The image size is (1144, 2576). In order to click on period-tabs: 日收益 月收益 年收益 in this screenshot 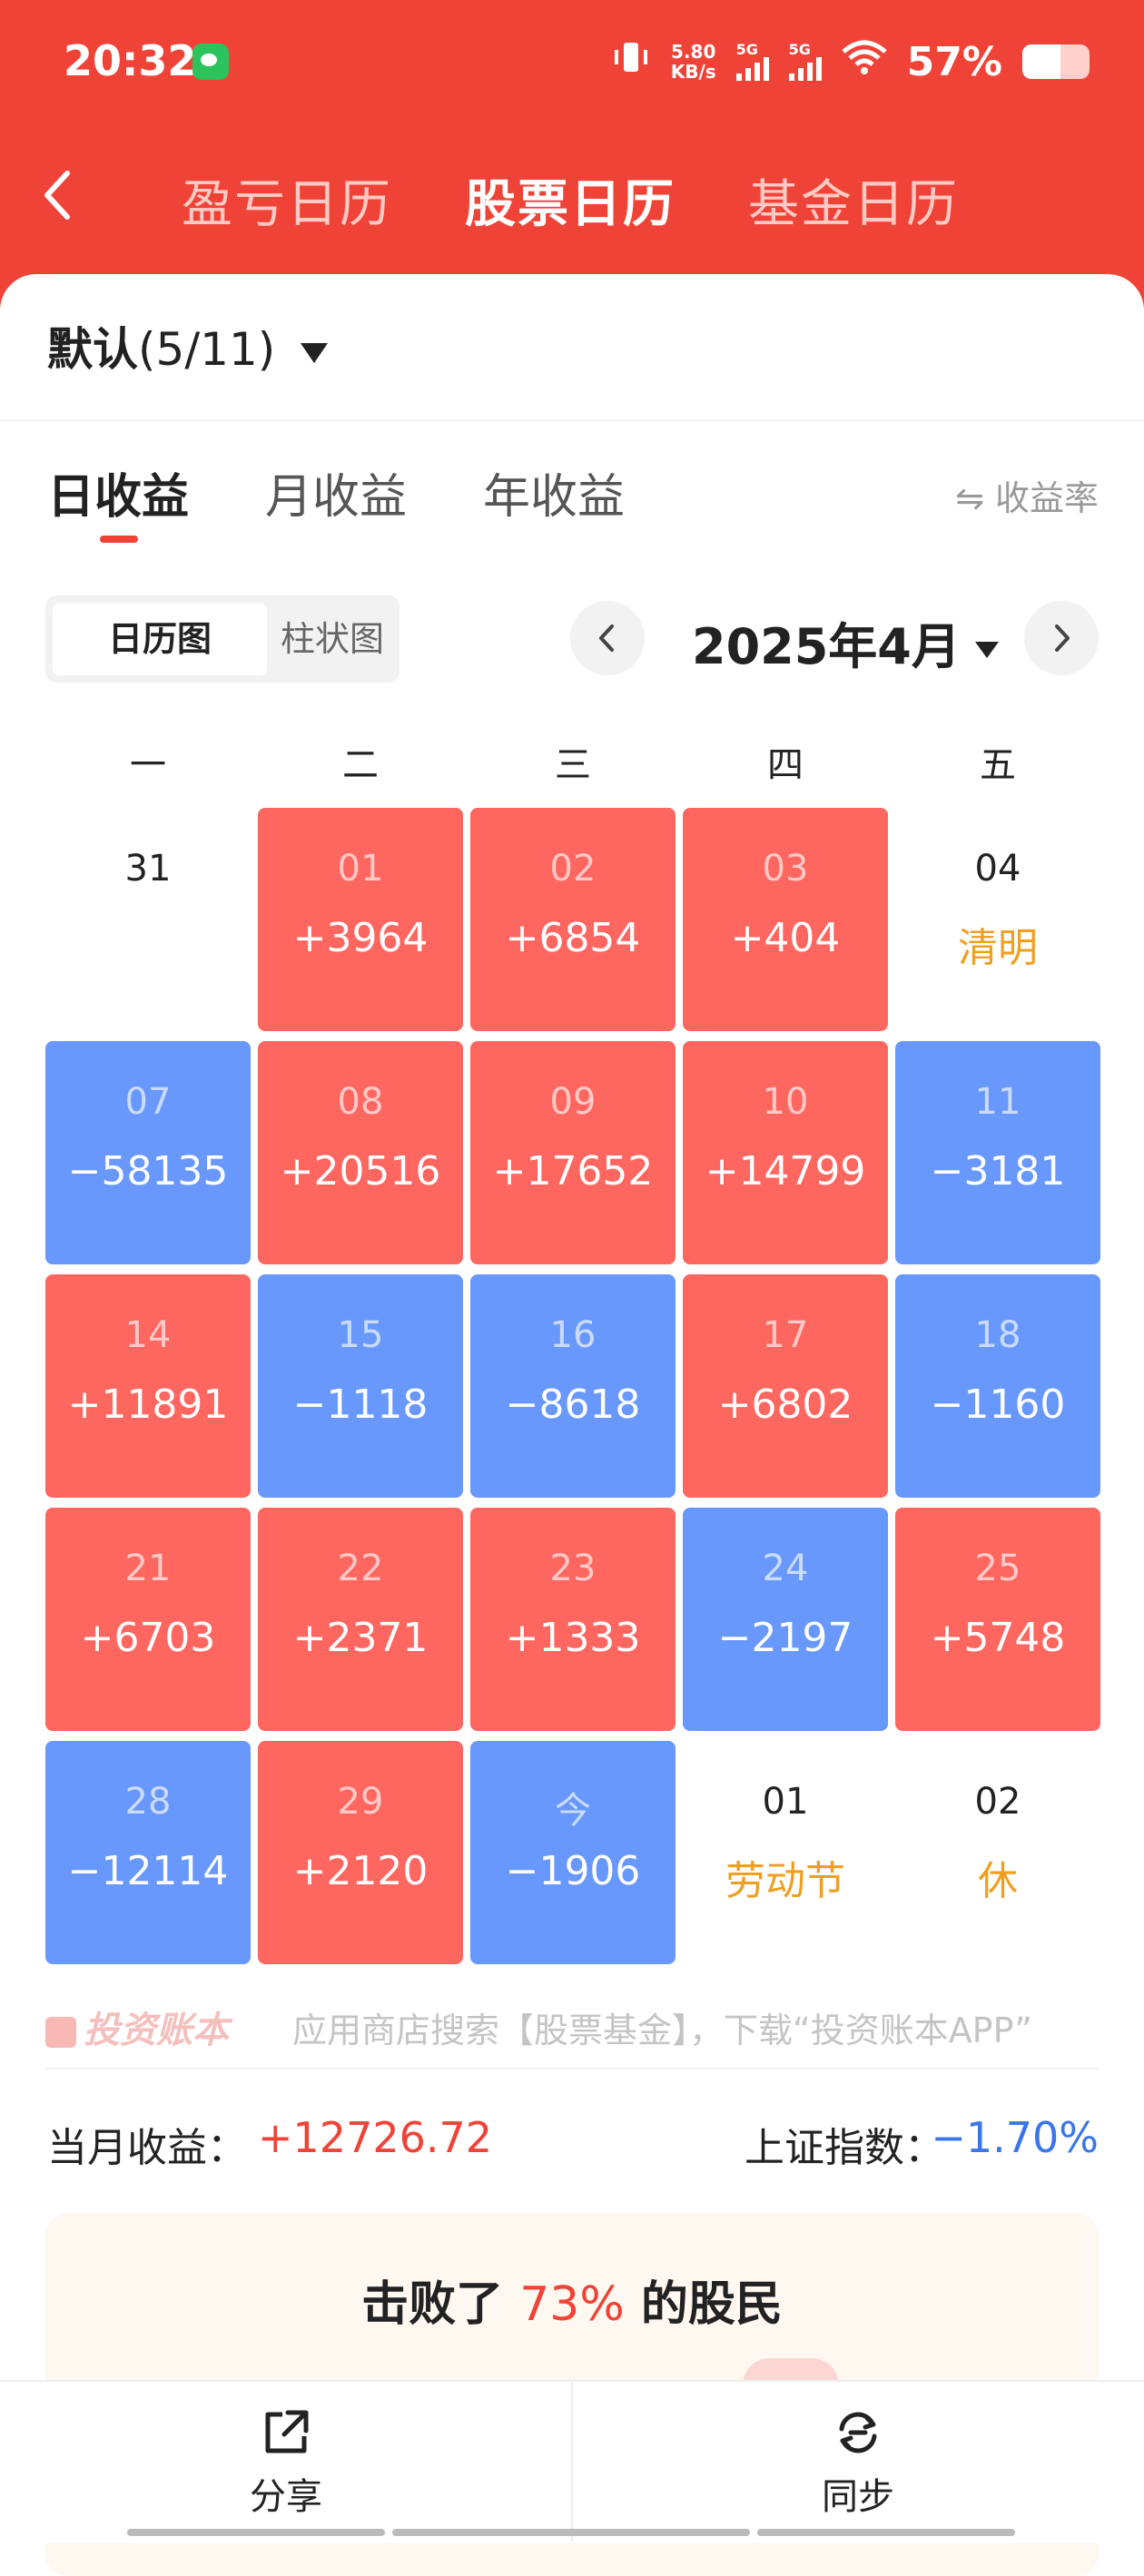, I will do `click(336, 492)`.